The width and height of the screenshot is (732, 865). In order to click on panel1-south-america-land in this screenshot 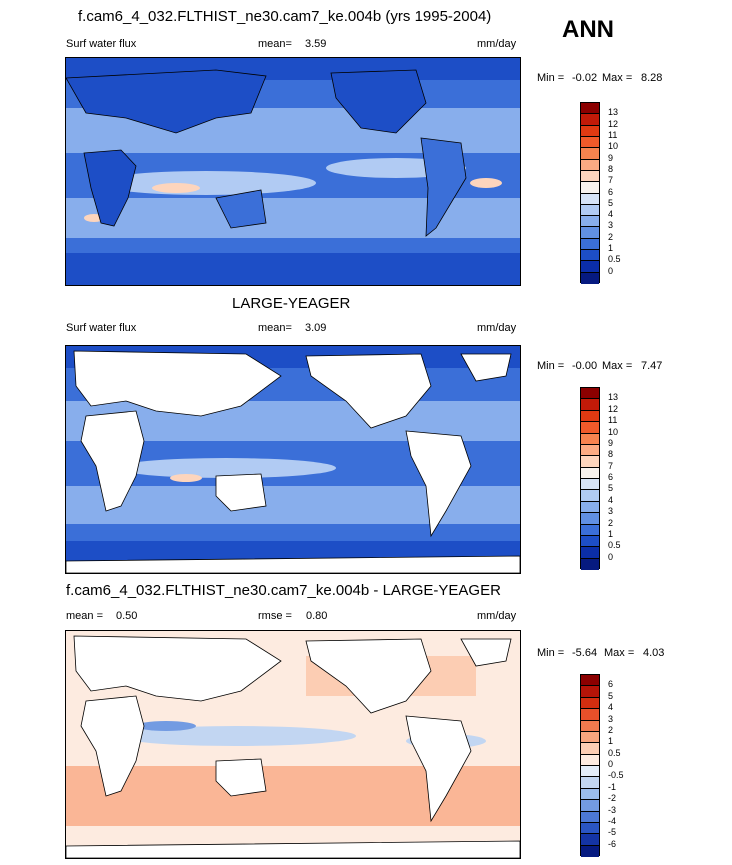, I will do `click(443, 187)`.